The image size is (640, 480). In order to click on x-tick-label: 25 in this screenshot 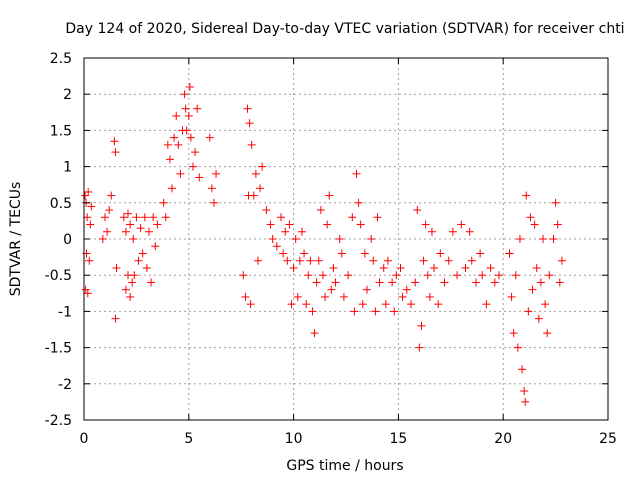, I will do `click(608, 439)`.